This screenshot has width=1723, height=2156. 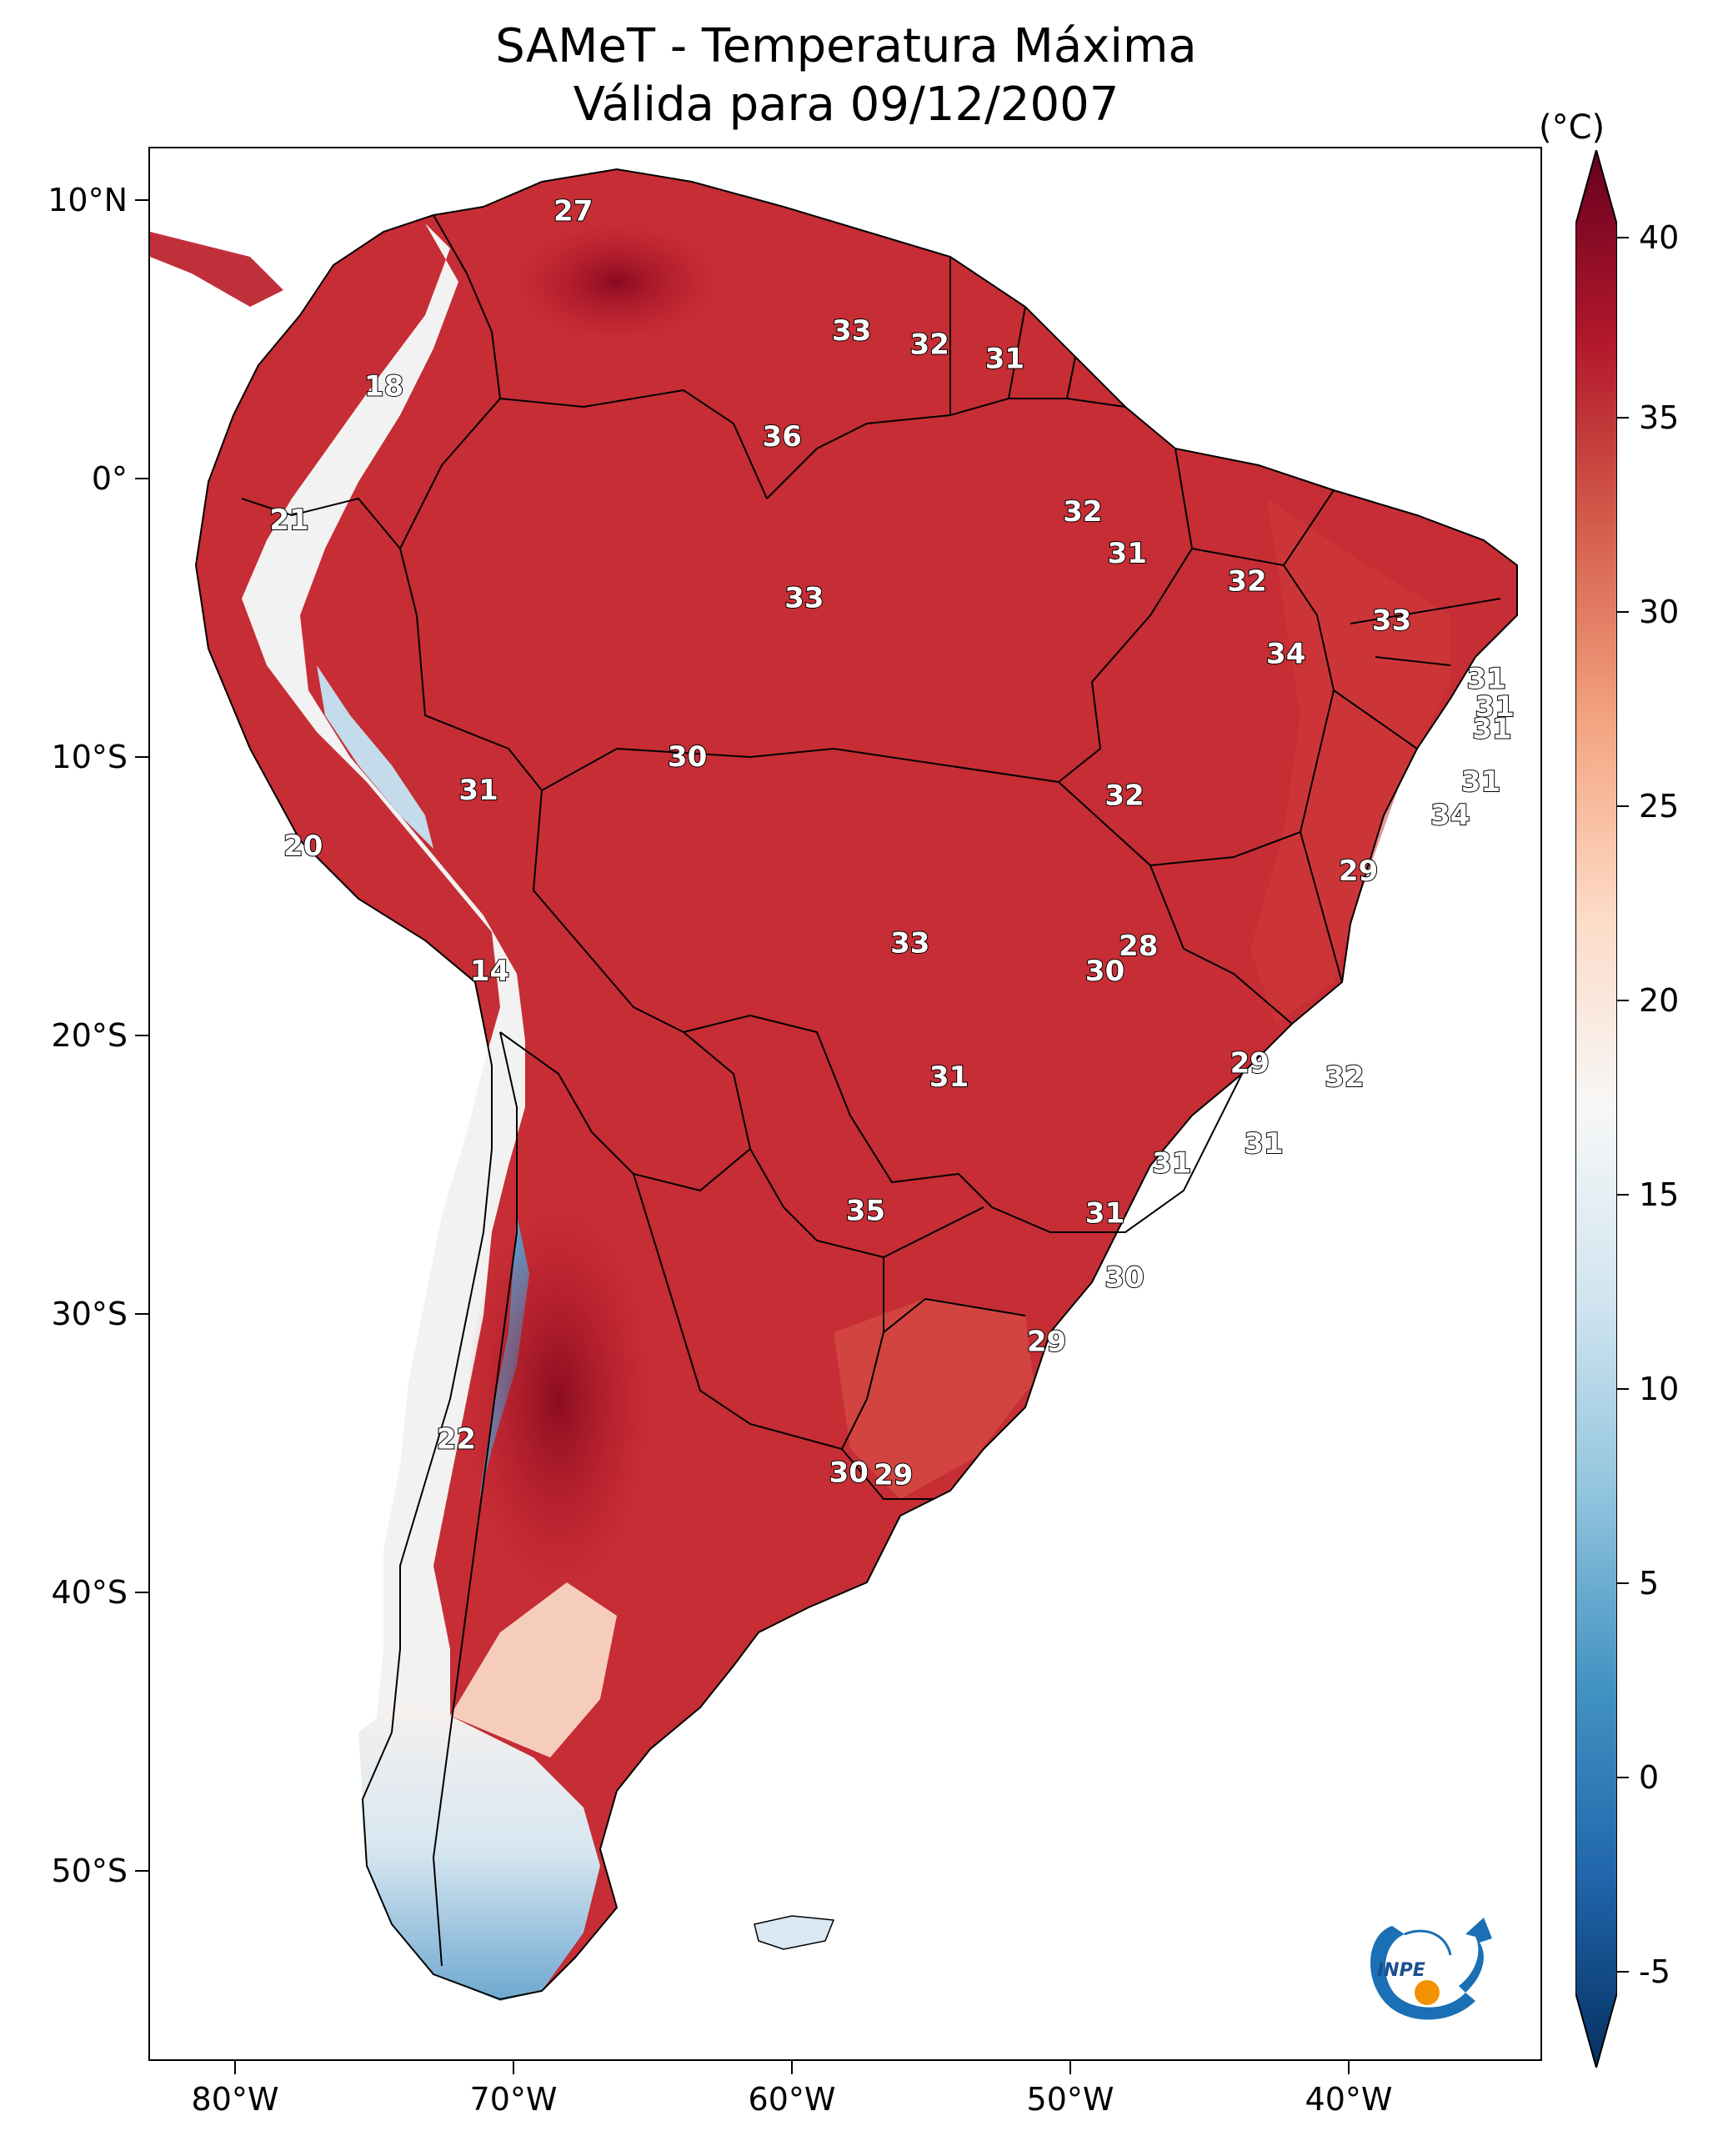 What do you see at coordinates (865, 1210) in the screenshot?
I see `station-label: 35` at bounding box center [865, 1210].